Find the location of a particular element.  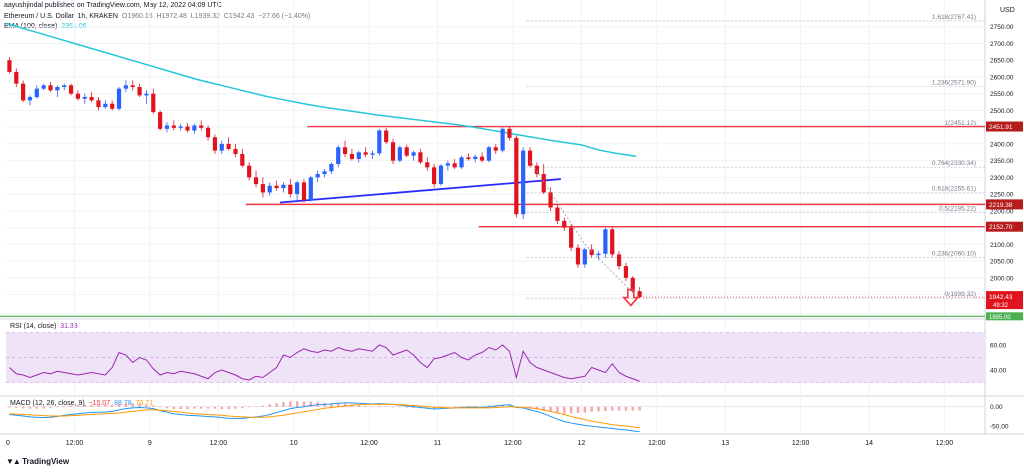

ohlc-close: C1942.43 is located at coordinates (239, 16).